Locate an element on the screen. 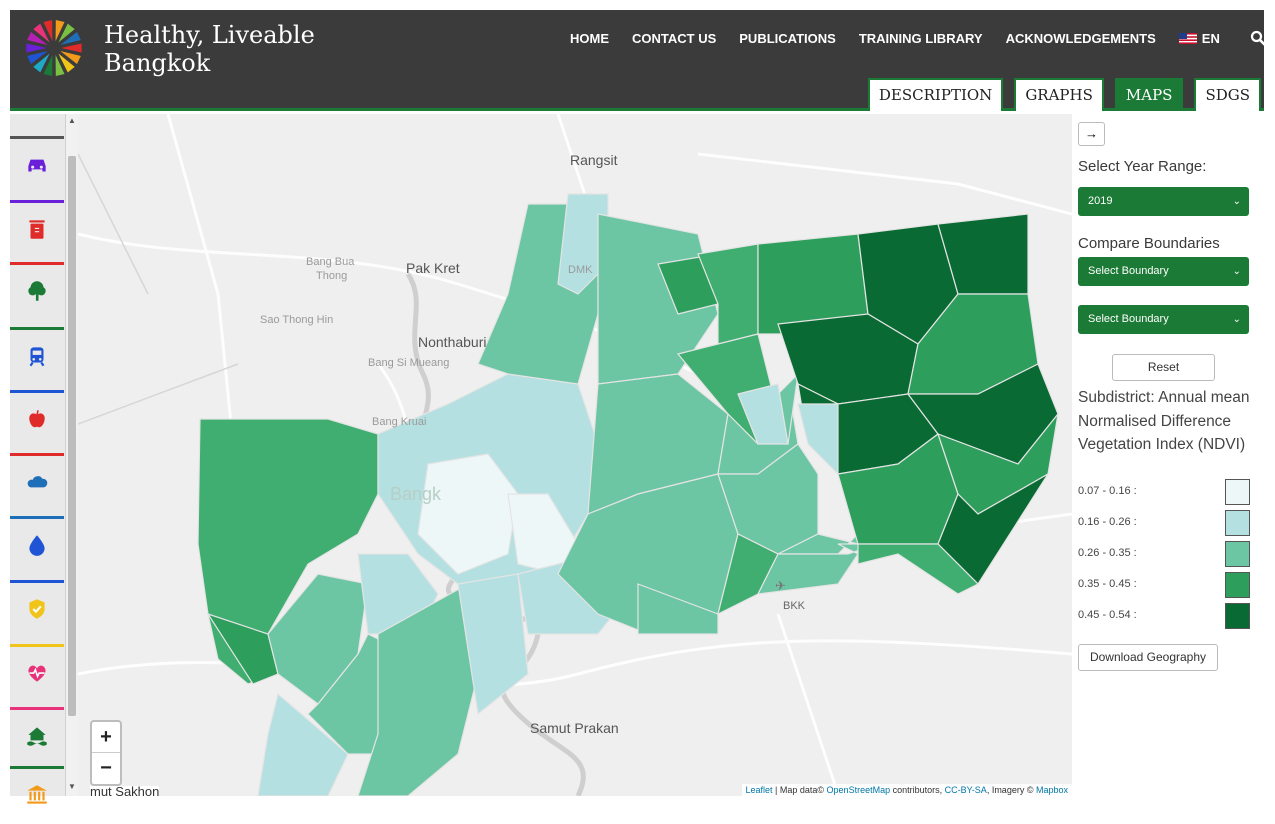 The image size is (1275, 824). boundary-select-1-value: Select Boundary is located at coordinates (1128, 271).